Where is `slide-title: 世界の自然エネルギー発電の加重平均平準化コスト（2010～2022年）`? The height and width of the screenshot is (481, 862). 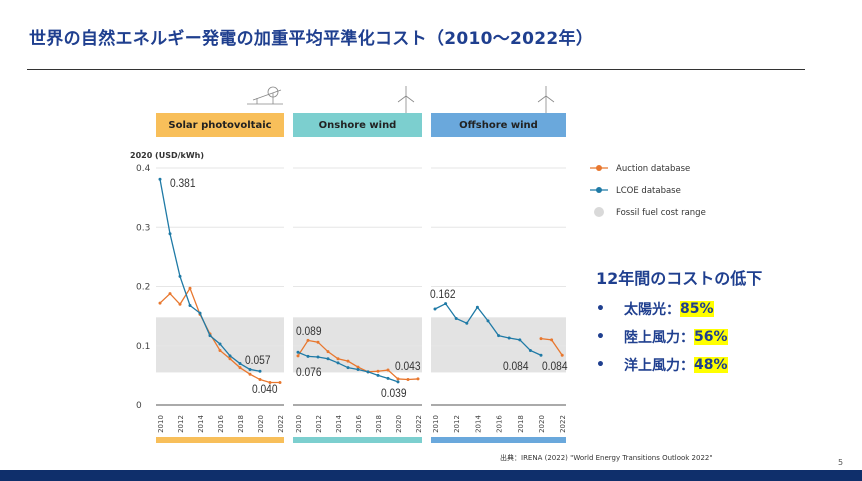 slide-title: 世界の自然エネルギー発電の加重平均平準化コスト（2010～2022年） is located at coordinates (311, 39).